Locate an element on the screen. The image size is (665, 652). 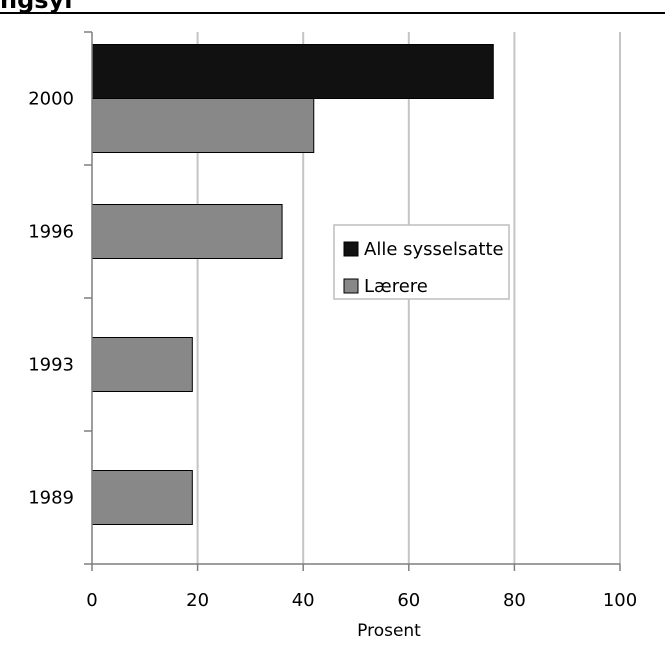
legend-label-laerere: Lærere is located at coordinates (396, 286).